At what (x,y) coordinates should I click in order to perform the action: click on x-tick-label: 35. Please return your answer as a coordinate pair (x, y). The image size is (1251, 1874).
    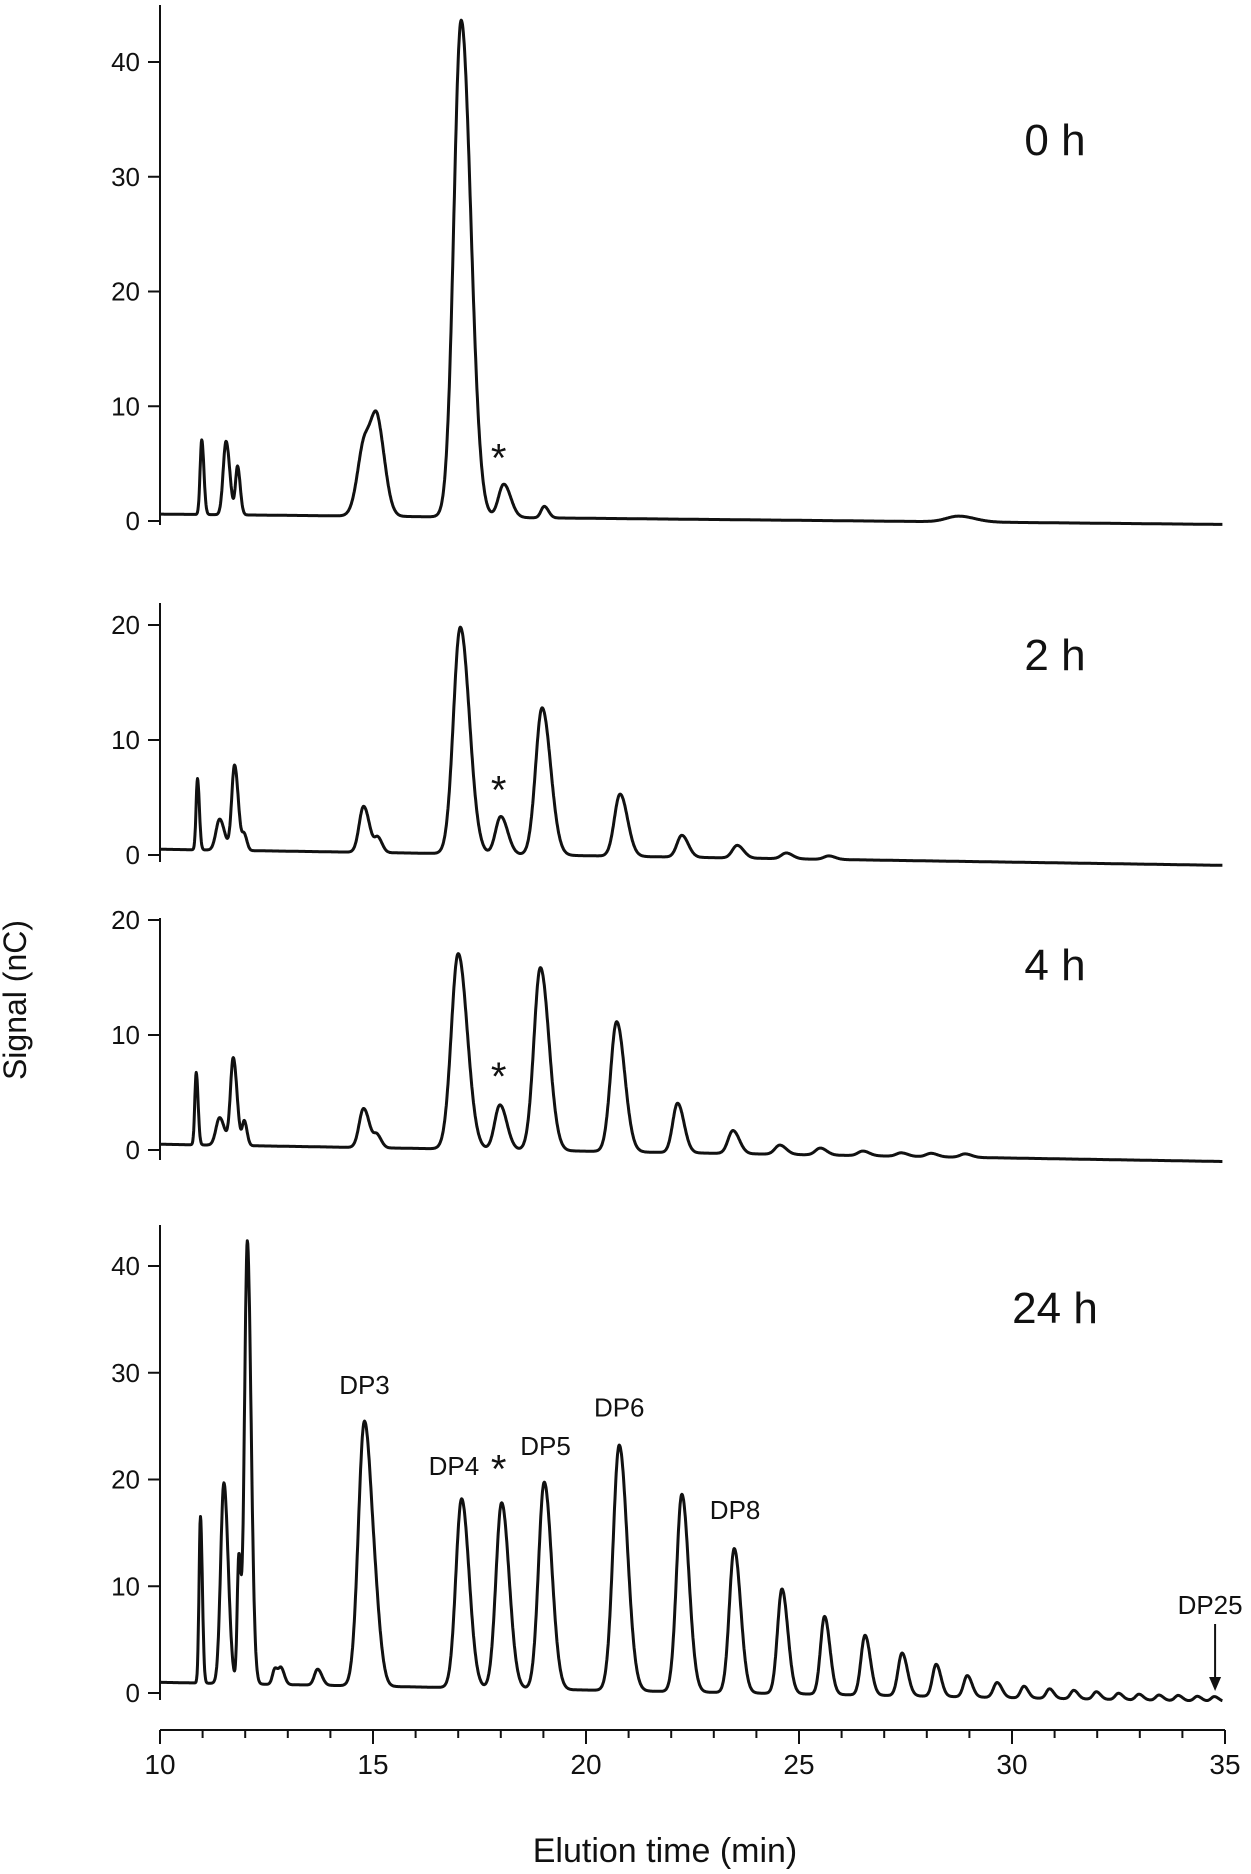
    Looking at the image, I should click on (1224, 1764).